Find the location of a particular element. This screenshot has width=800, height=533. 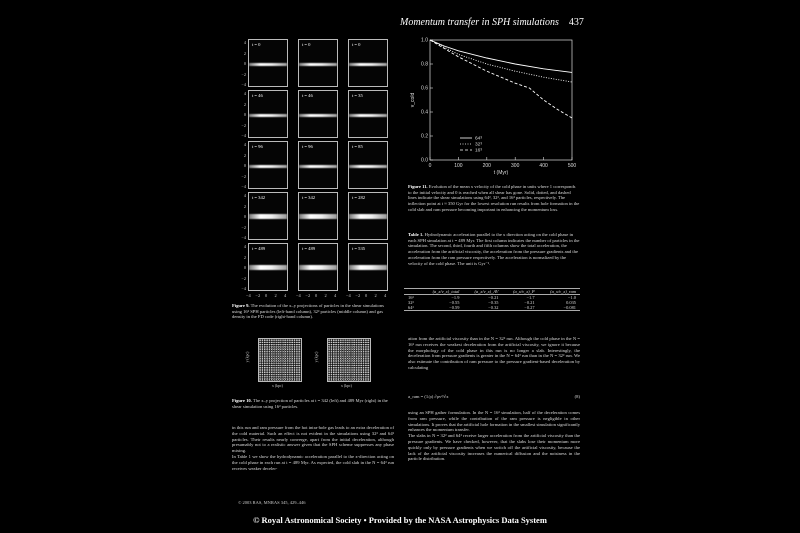

figure-10-panel-right is located at coordinates (349, 360).